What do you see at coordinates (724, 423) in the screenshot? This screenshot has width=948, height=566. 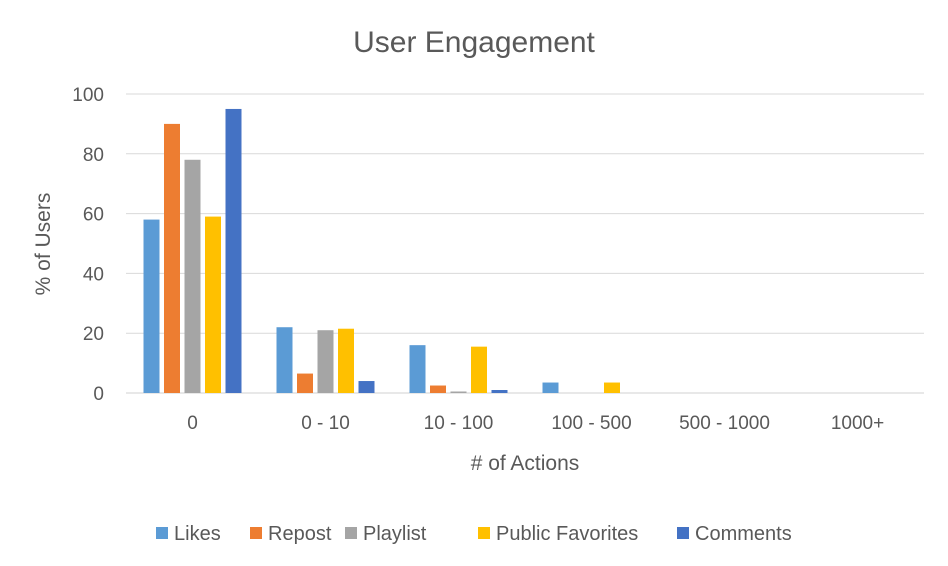 I see `x-tick-label: 500 - 1000` at bounding box center [724, 423].